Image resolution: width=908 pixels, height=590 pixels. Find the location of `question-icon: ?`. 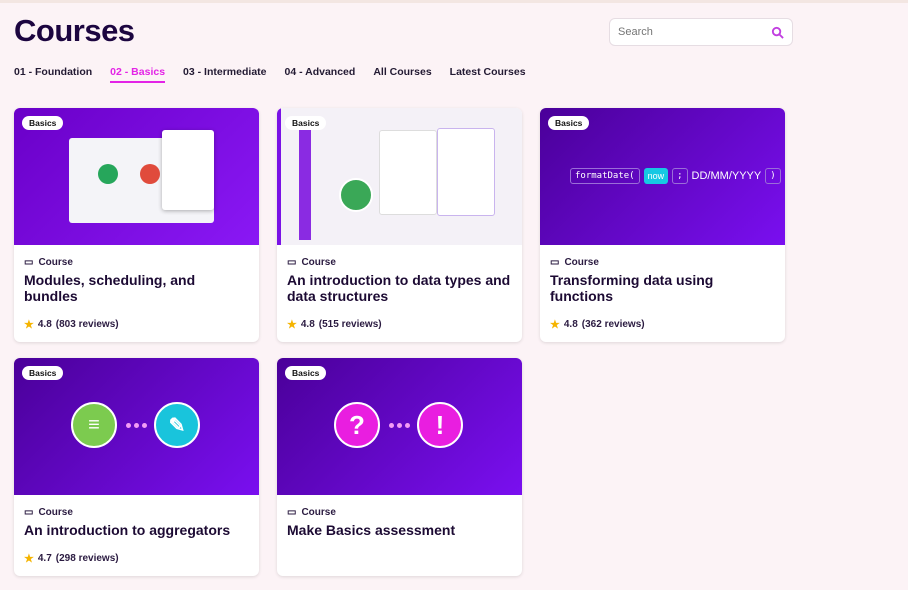

question-icon: ? is located at coordinates (357, 425).